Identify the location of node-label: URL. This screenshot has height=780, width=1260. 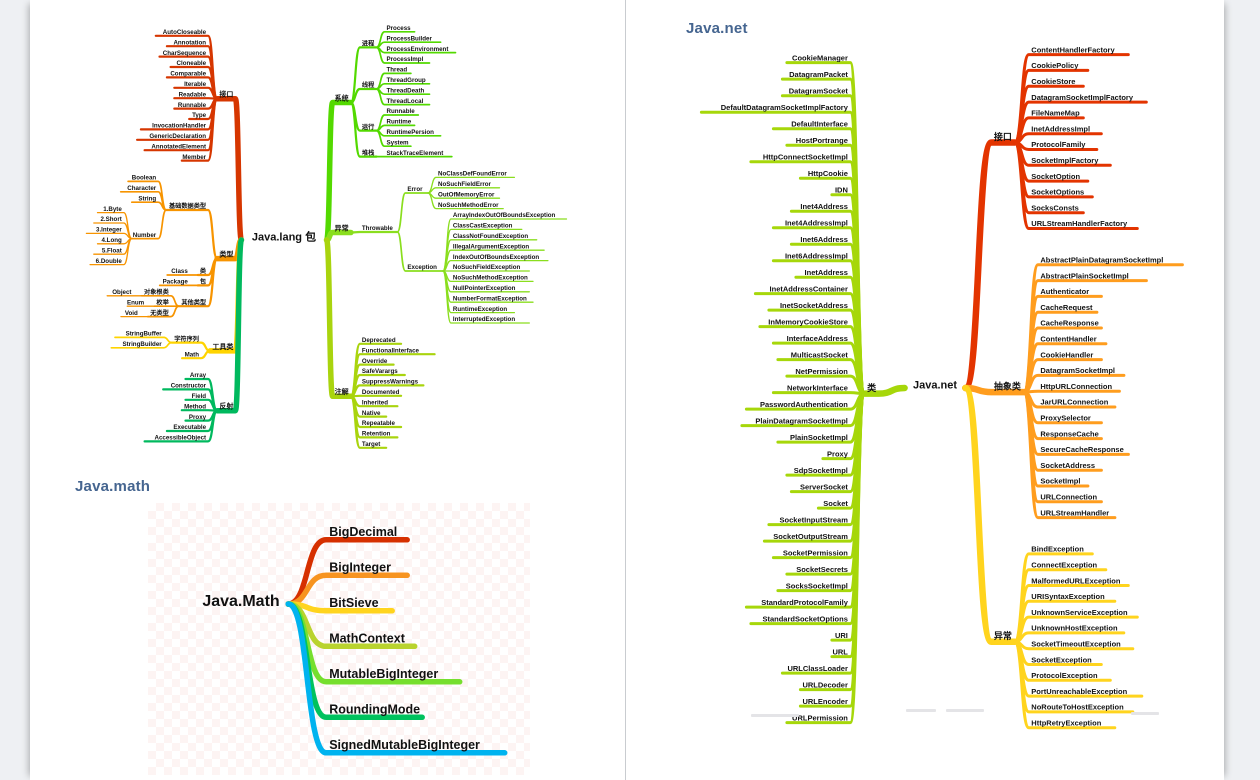
(840, 651).